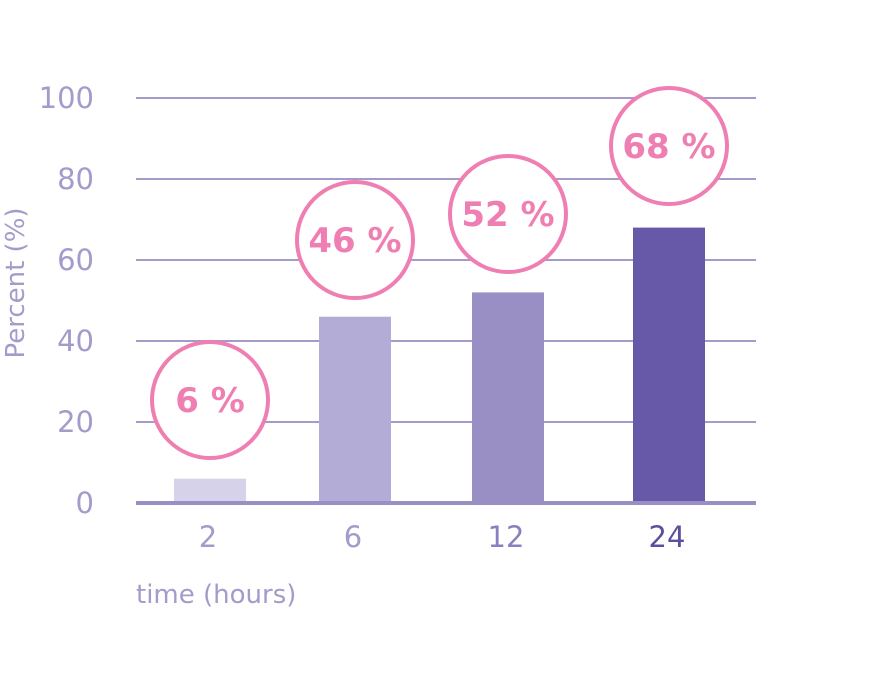 This screenshot has height=690, width=876. I want to click on y-tick-label: 100, so click(66, 98).